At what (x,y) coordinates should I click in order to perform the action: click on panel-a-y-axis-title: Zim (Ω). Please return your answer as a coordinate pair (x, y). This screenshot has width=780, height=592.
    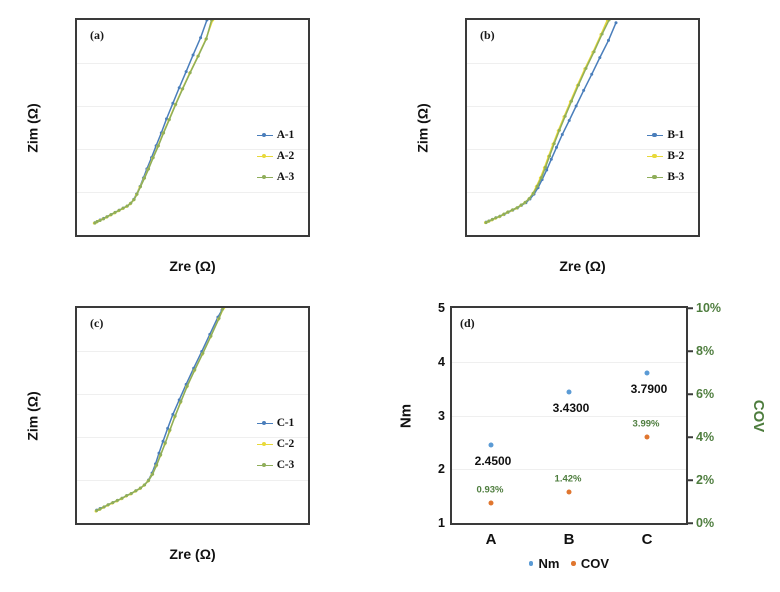
    Looking at the image, I should click on (32, 128).